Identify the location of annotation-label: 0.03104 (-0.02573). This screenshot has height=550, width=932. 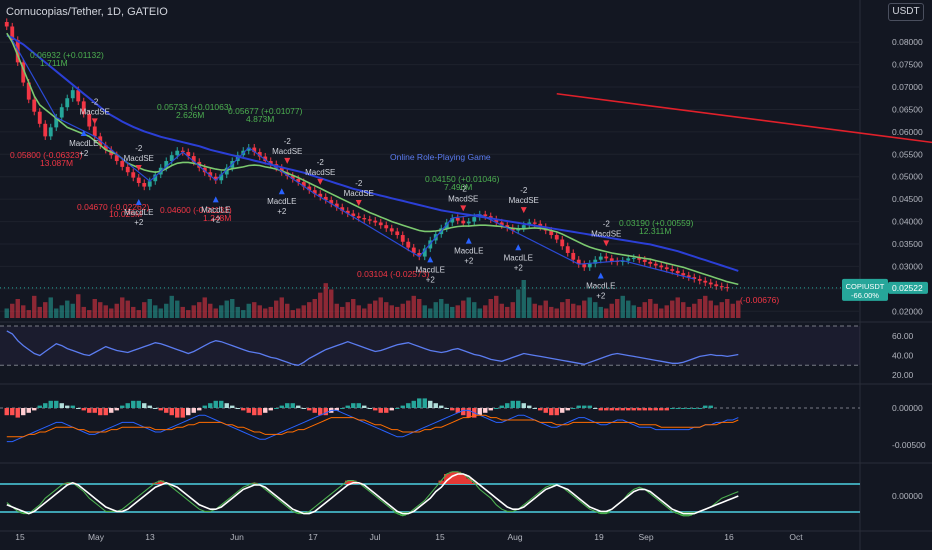
(393, 274).